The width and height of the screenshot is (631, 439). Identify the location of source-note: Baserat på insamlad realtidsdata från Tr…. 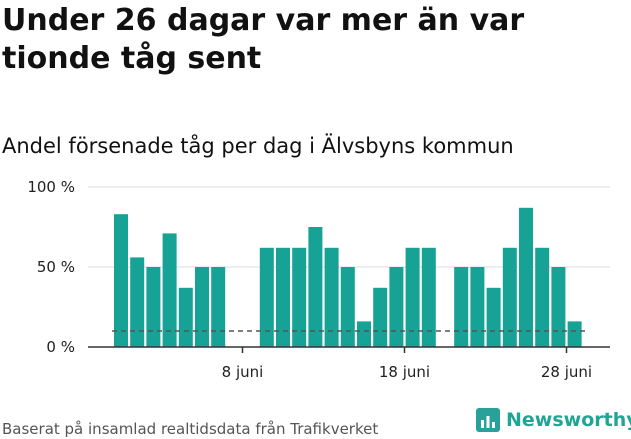
(190, 429).